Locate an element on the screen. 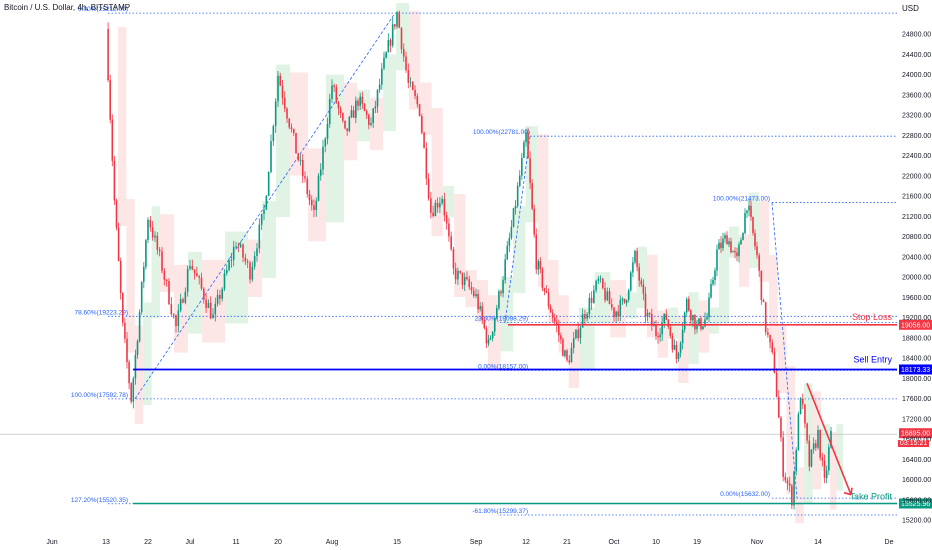 This screenshot has height=550, width=932. time-tick-label: 15 is located at coordinates (397, 542).